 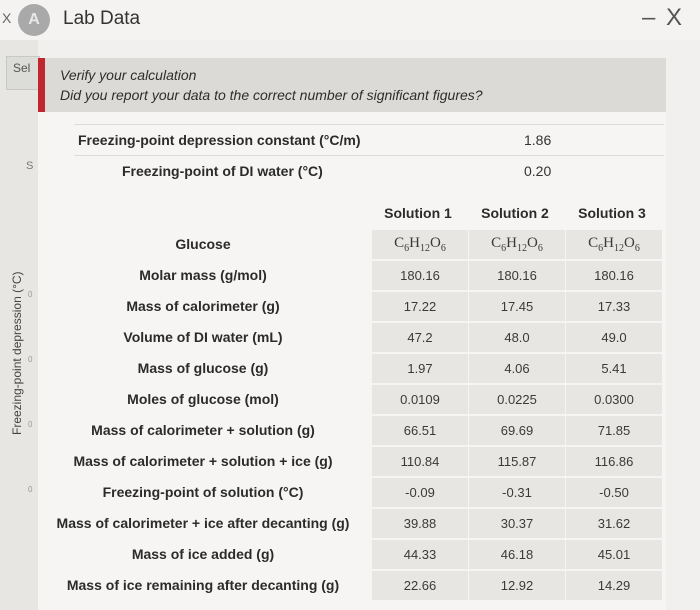 What do you see at coordinates (614, 585) in the screenshot?
I see `table-cell: 14.29` at bounding box center [614, 585].